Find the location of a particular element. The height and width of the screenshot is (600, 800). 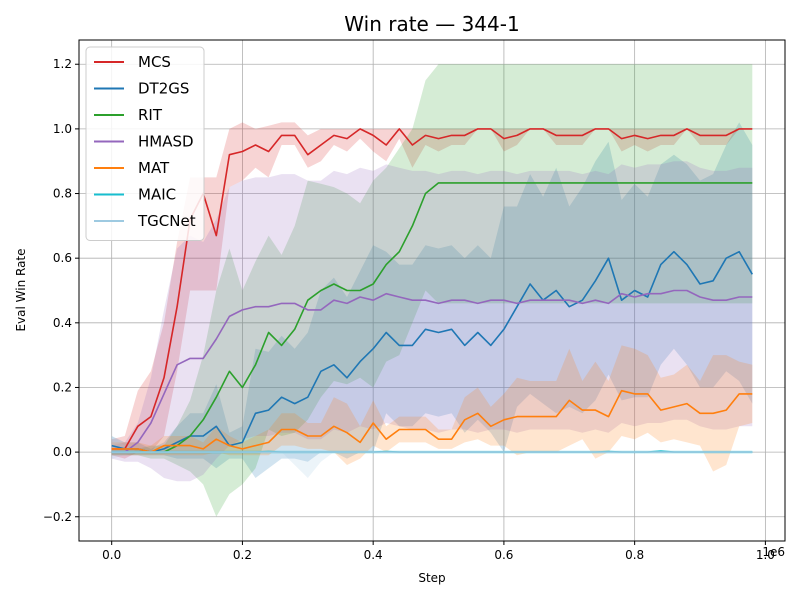

x-tick-label: 0.0 is located at coordinates (111, 555).